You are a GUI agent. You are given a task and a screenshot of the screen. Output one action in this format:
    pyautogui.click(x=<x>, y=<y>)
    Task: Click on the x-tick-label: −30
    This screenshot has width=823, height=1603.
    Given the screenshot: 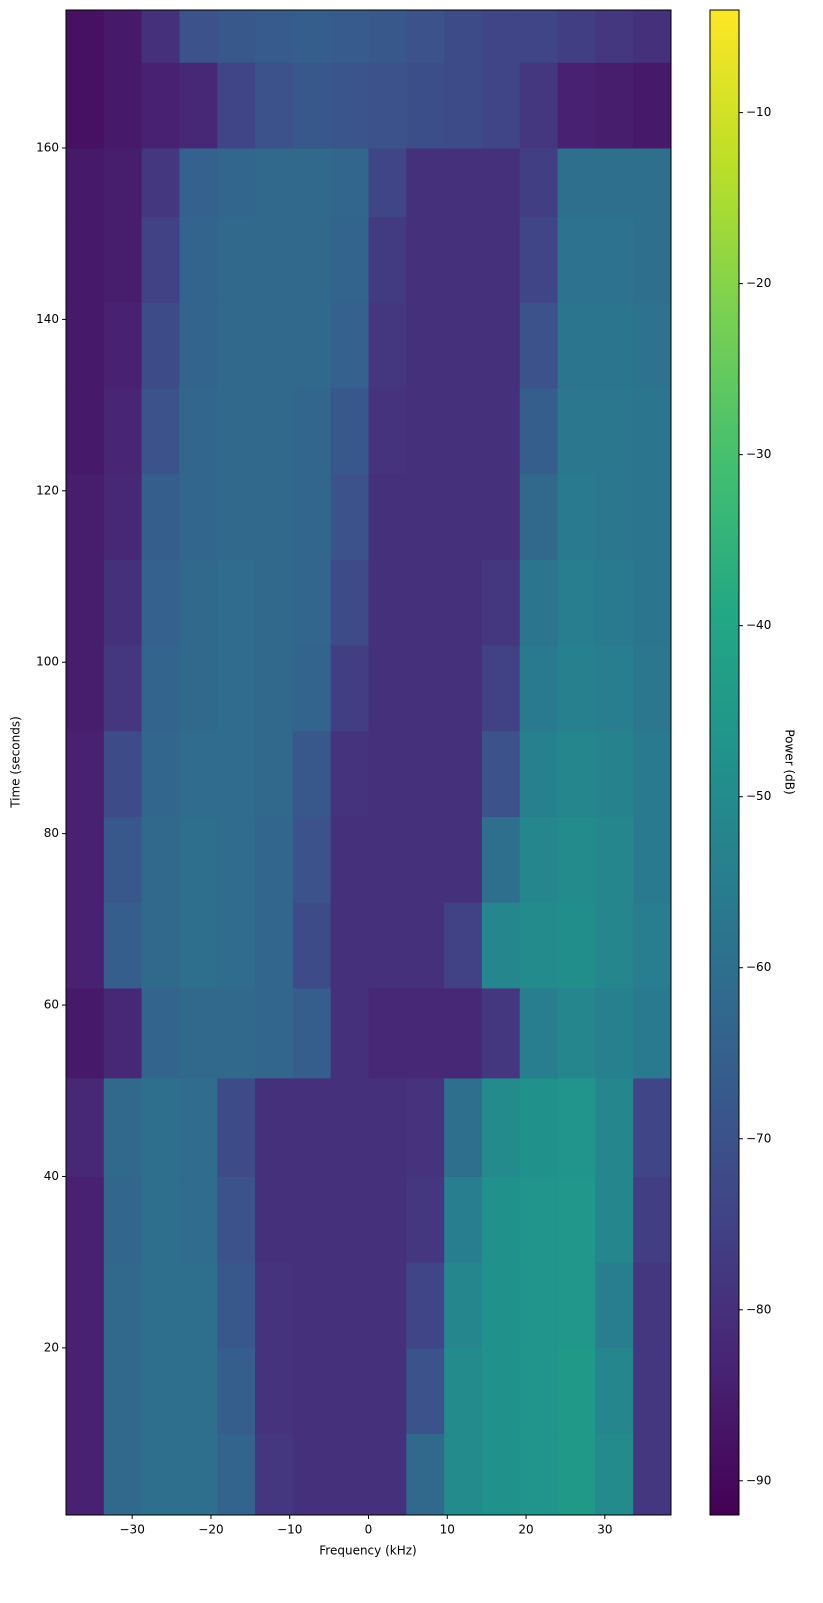 What is the action you would take?
    pyautogui.click(x=132, y=1530)
    